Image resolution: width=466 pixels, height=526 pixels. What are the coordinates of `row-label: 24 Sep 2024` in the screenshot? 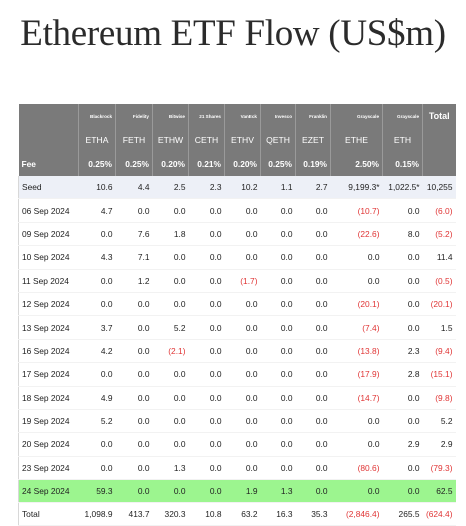 It's located at (48, 491).